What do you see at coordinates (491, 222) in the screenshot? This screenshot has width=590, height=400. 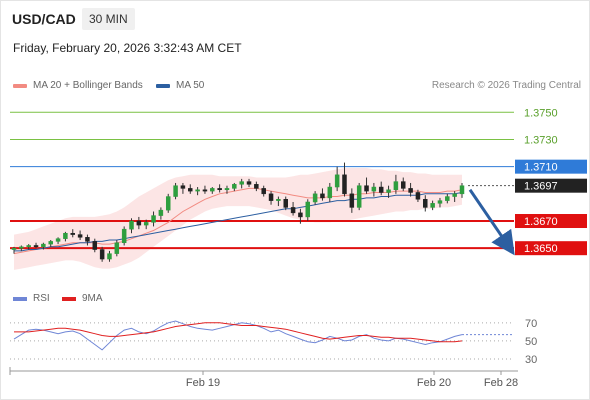 I see `forecast-arrow` at bounding box center [491, 222].